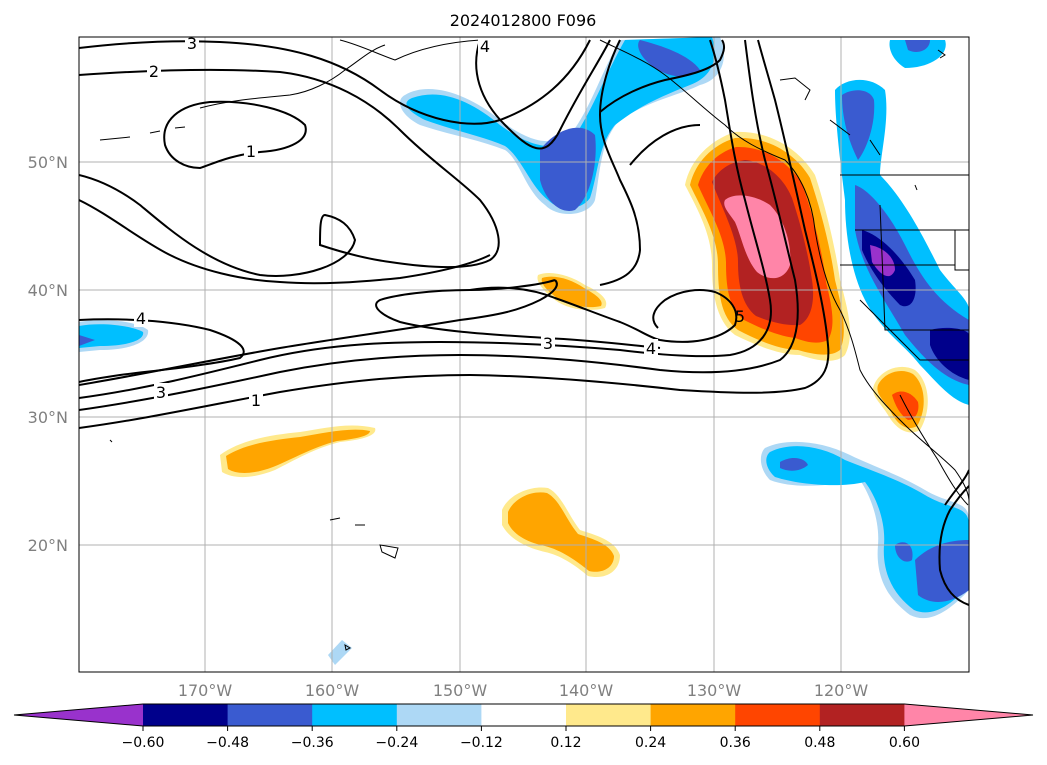  What do you see at coordinates (543, 94) in the screenshot?
I see `contour-4-north` at bounding box center [543, 94].